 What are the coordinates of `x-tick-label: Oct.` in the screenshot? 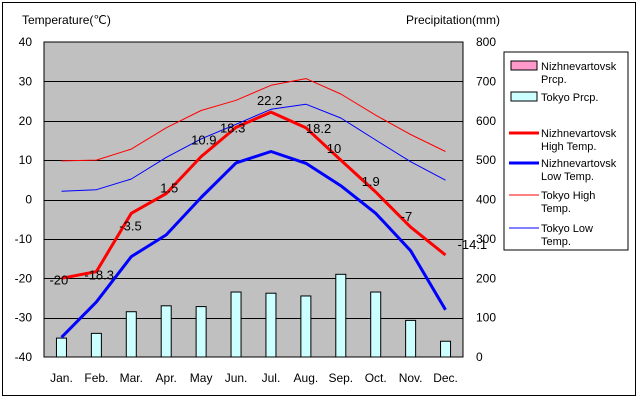 It's located at (376, 378).